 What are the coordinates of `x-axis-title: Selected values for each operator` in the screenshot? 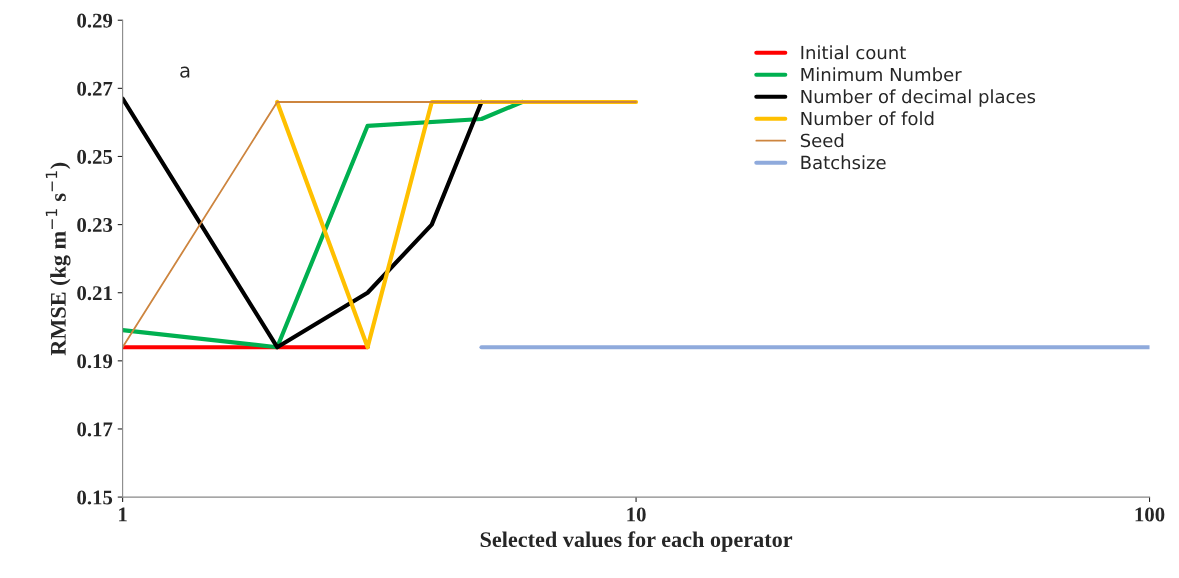 It's located at (636, 541).